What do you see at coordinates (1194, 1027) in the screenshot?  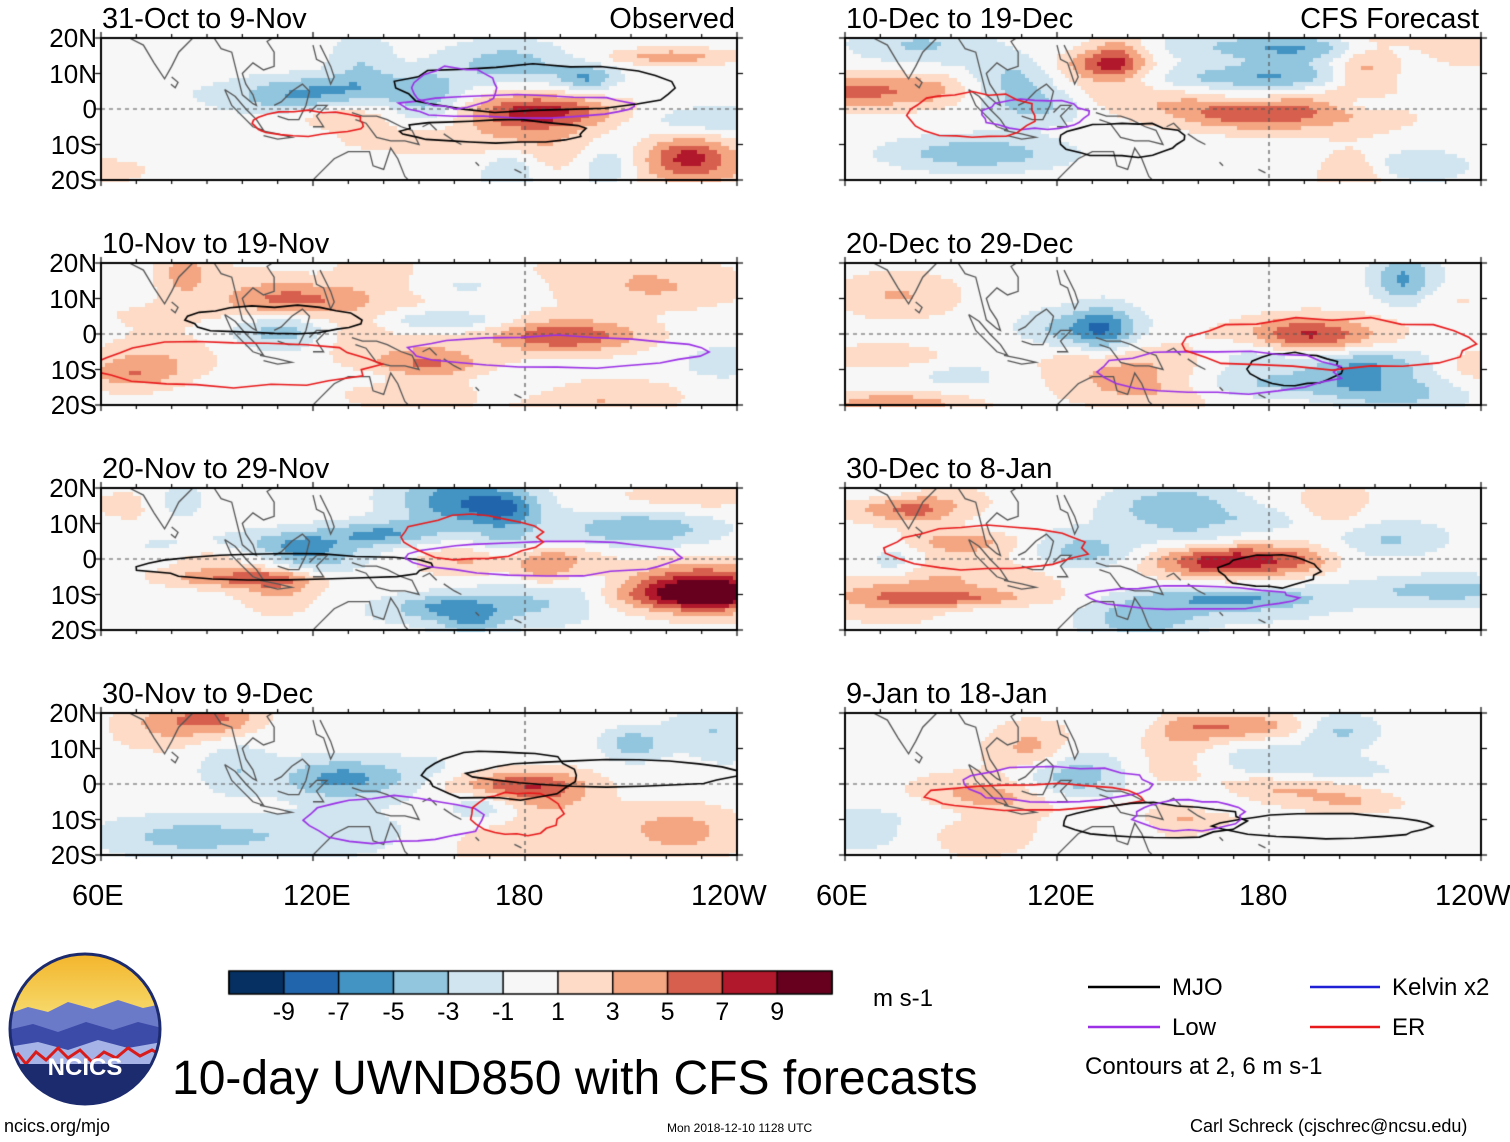 I see `legend-label-low: Low` at bounding box center [1194, 1027].